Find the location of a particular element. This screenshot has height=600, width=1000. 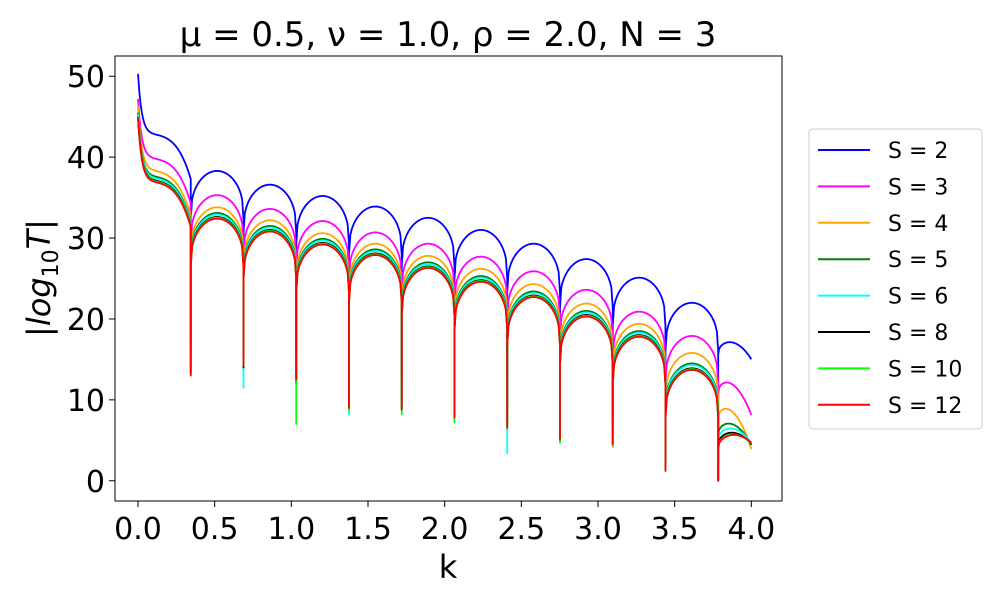

y-tick-label: 40 is located at coordinates (86, 158).